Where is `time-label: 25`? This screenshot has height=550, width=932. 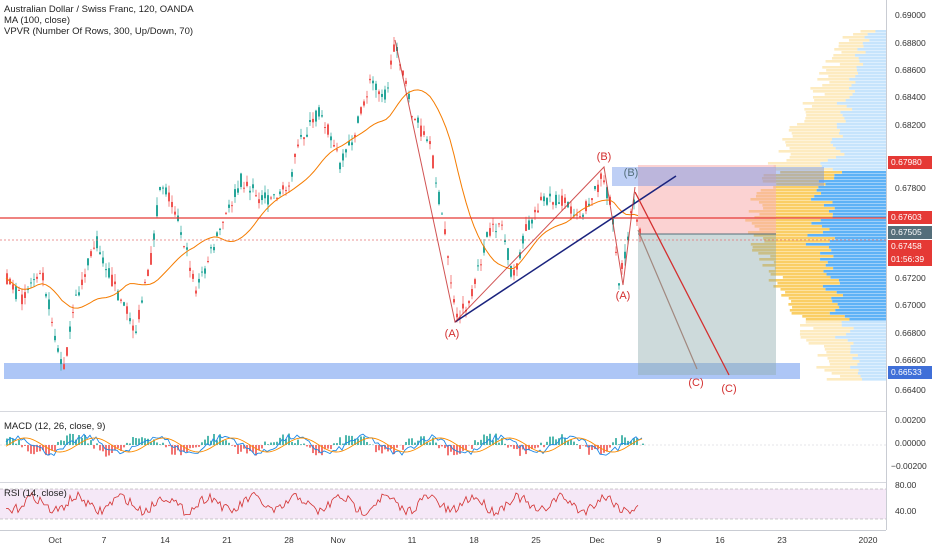
time-label: 25 is located at coordinates (536, 540).